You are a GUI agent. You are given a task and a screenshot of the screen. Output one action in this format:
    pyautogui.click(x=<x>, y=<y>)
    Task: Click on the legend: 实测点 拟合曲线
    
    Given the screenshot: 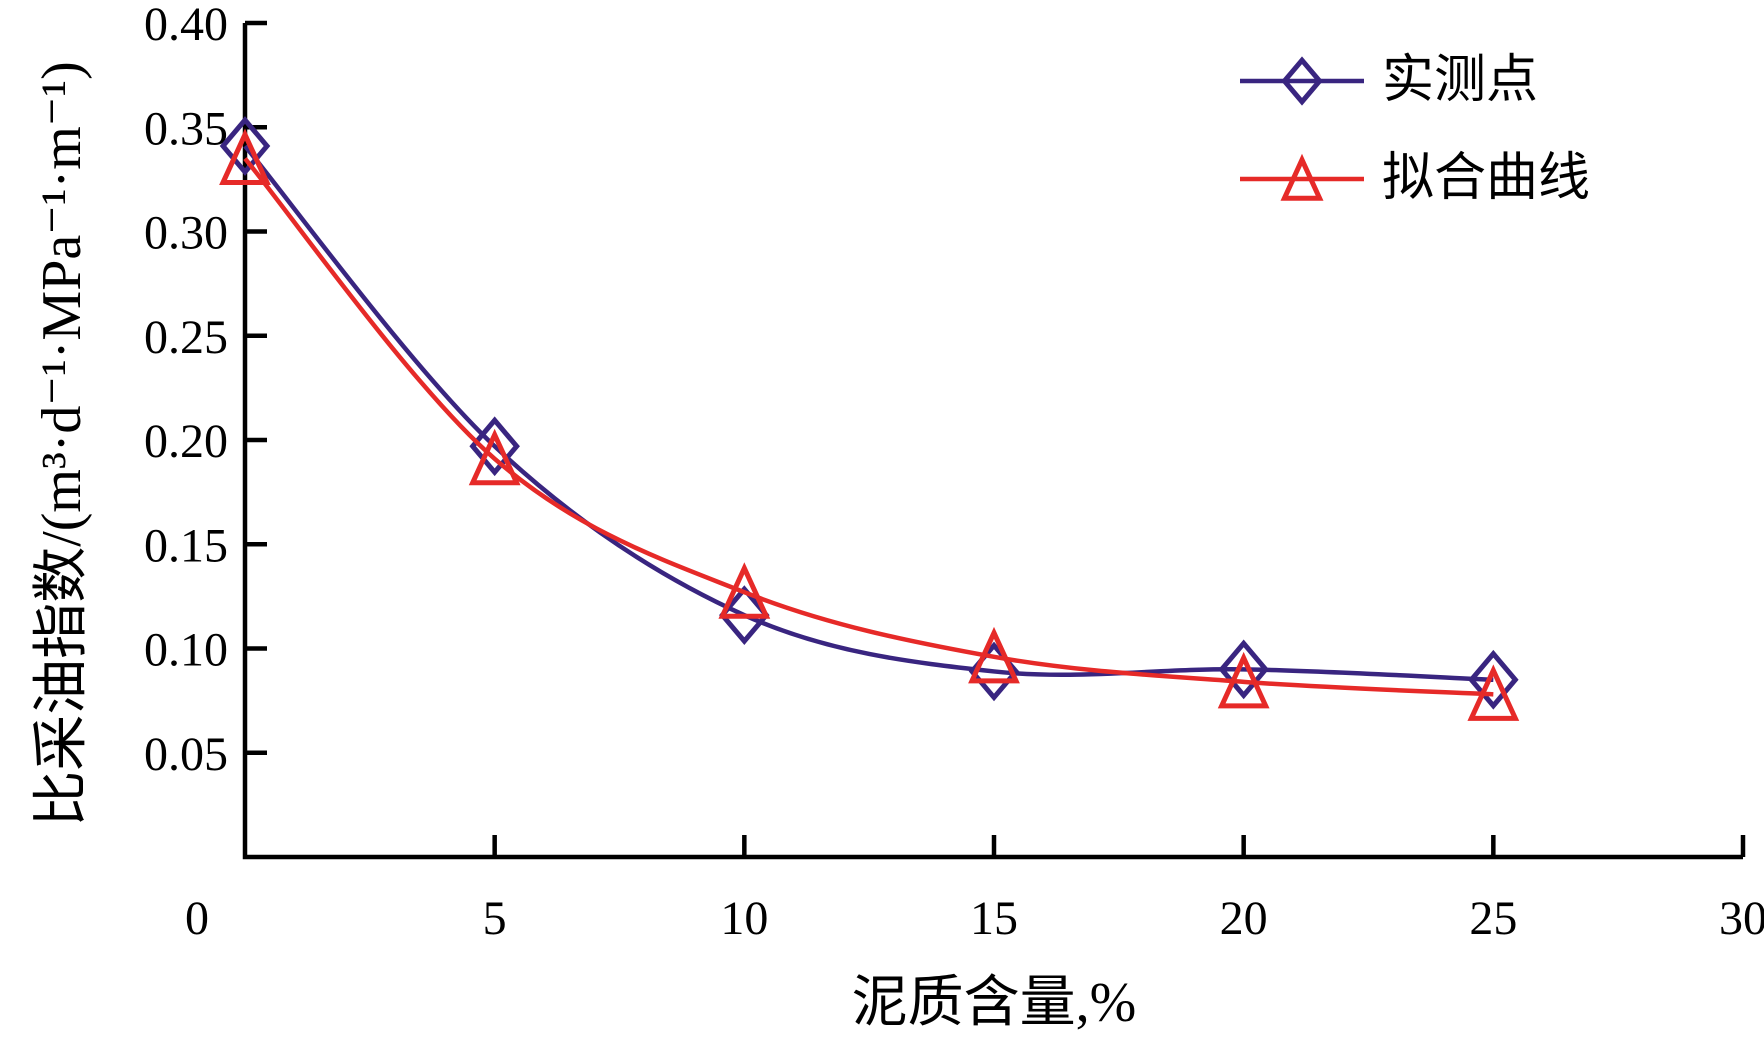 What is the action you would take?
    pyautogui.click(x=1413, y=130)
    